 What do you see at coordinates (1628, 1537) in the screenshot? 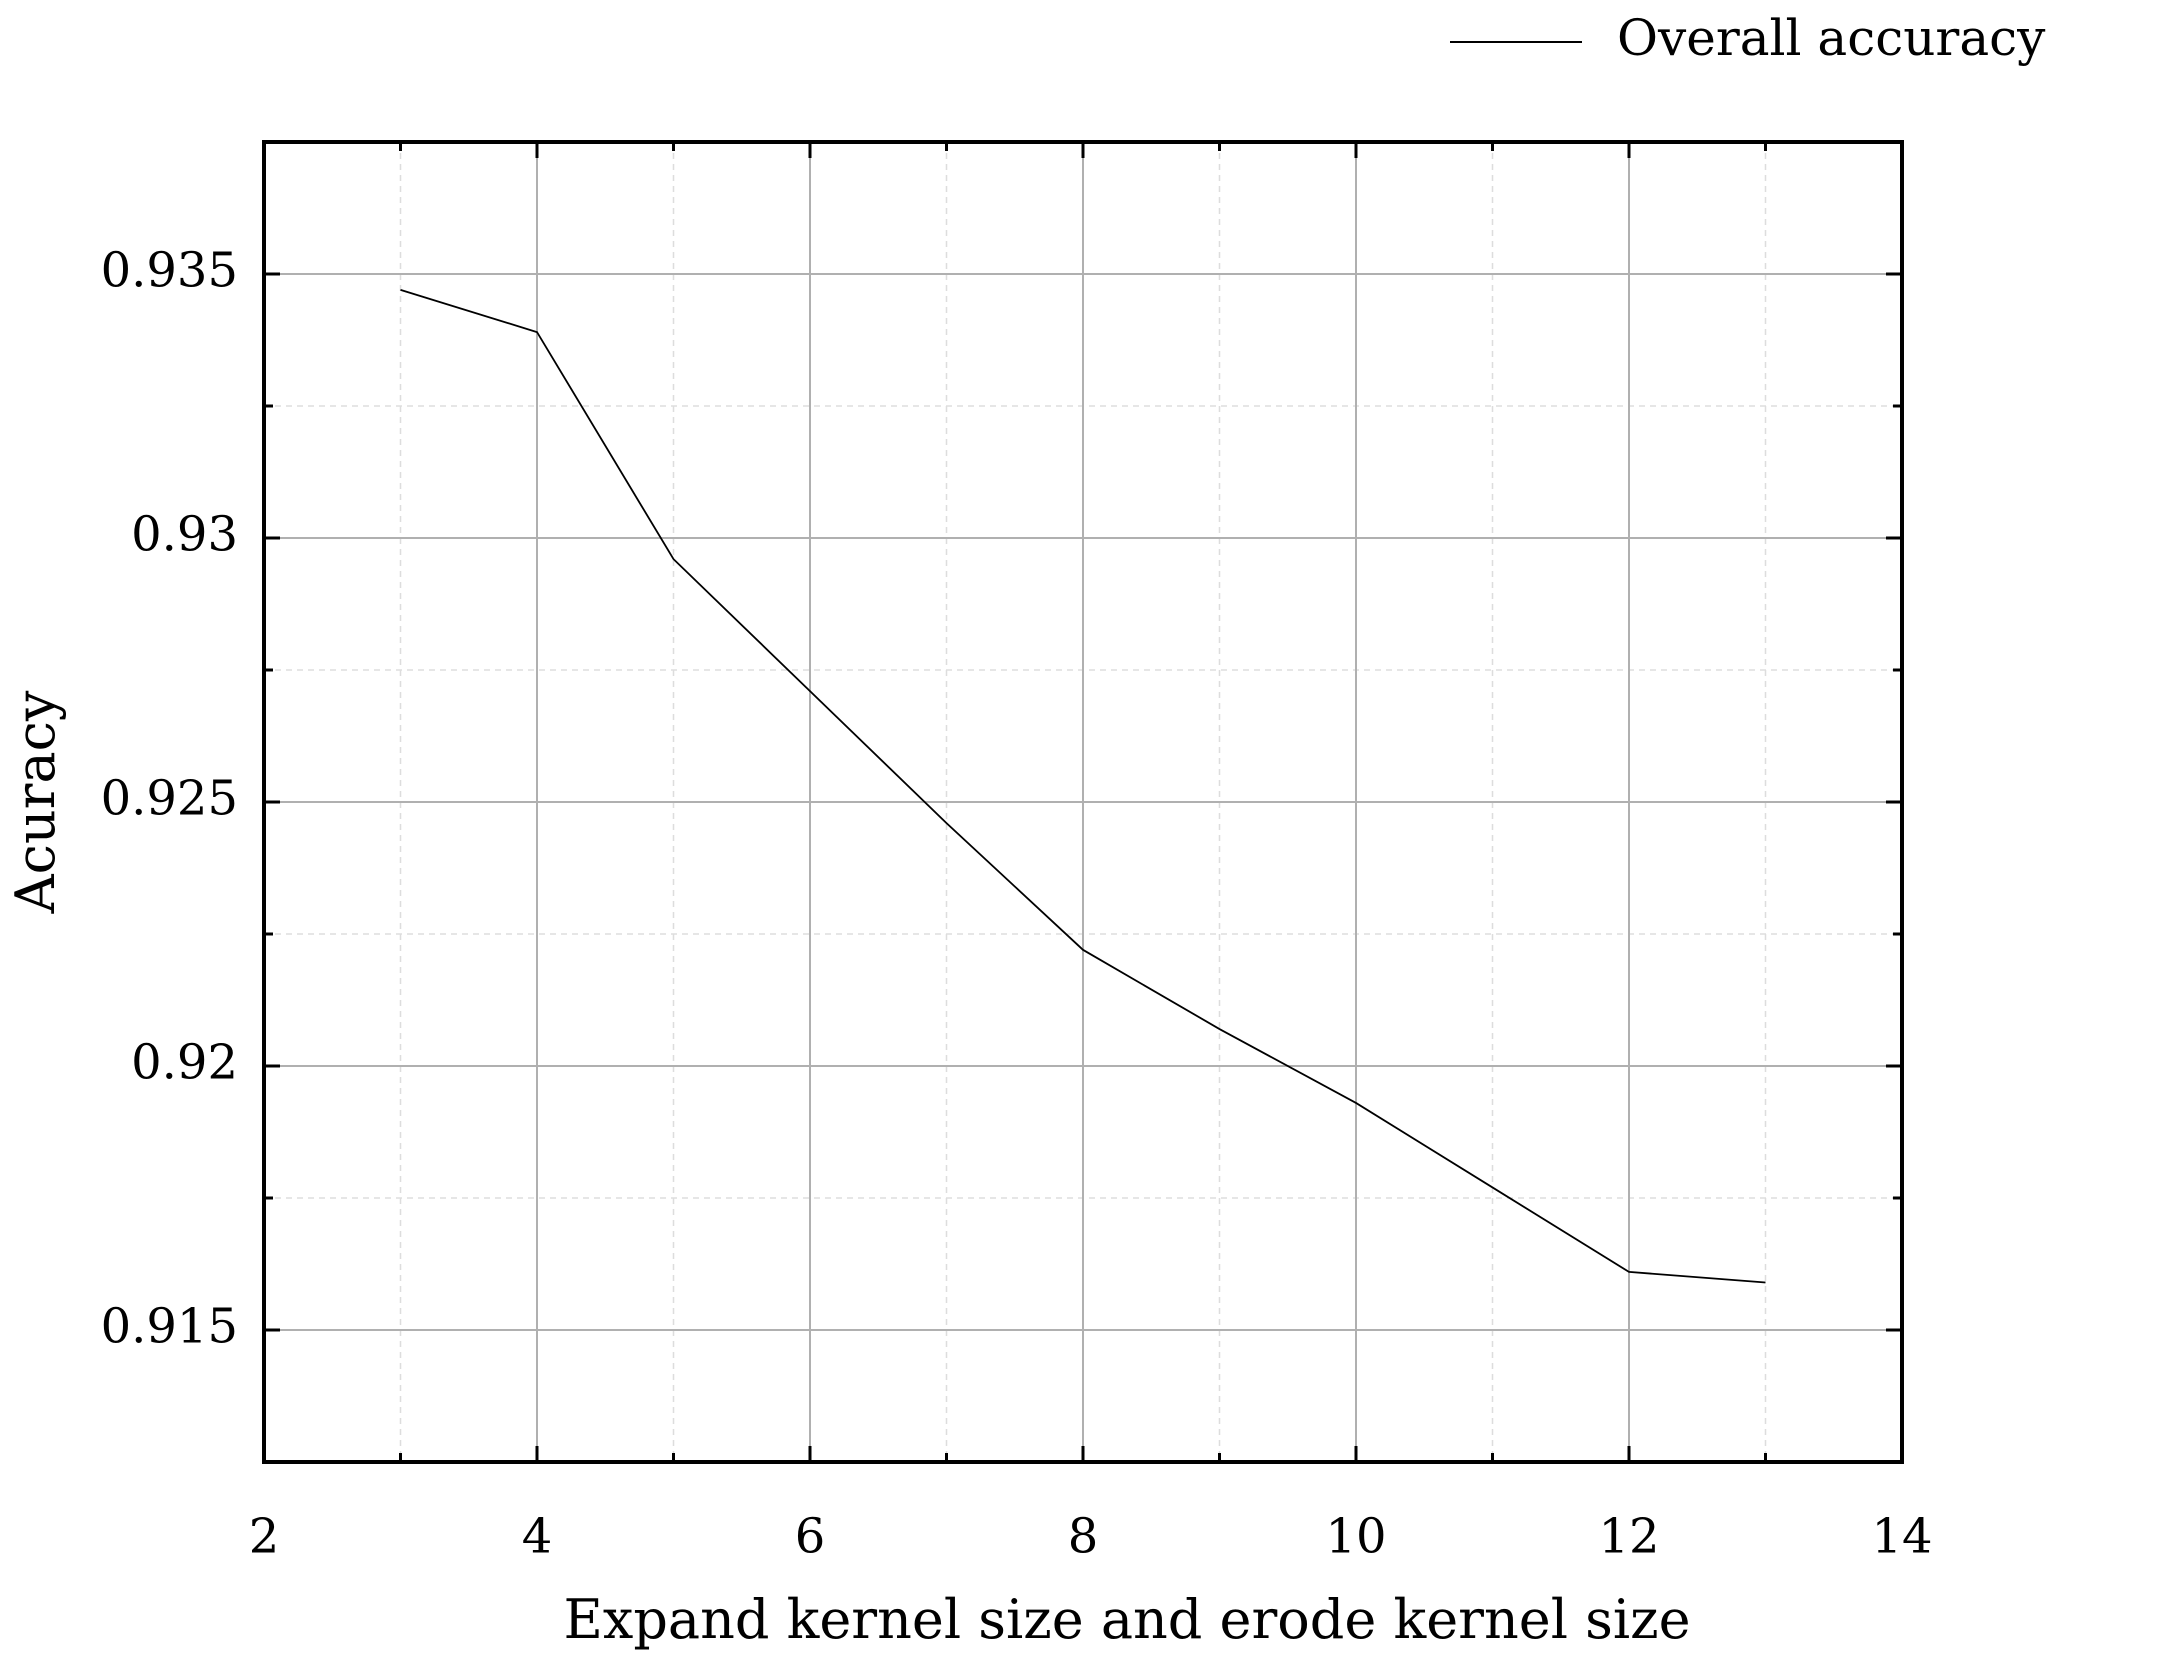
I see `x-tick-label: 12` at bounding box center [1628, 1537].